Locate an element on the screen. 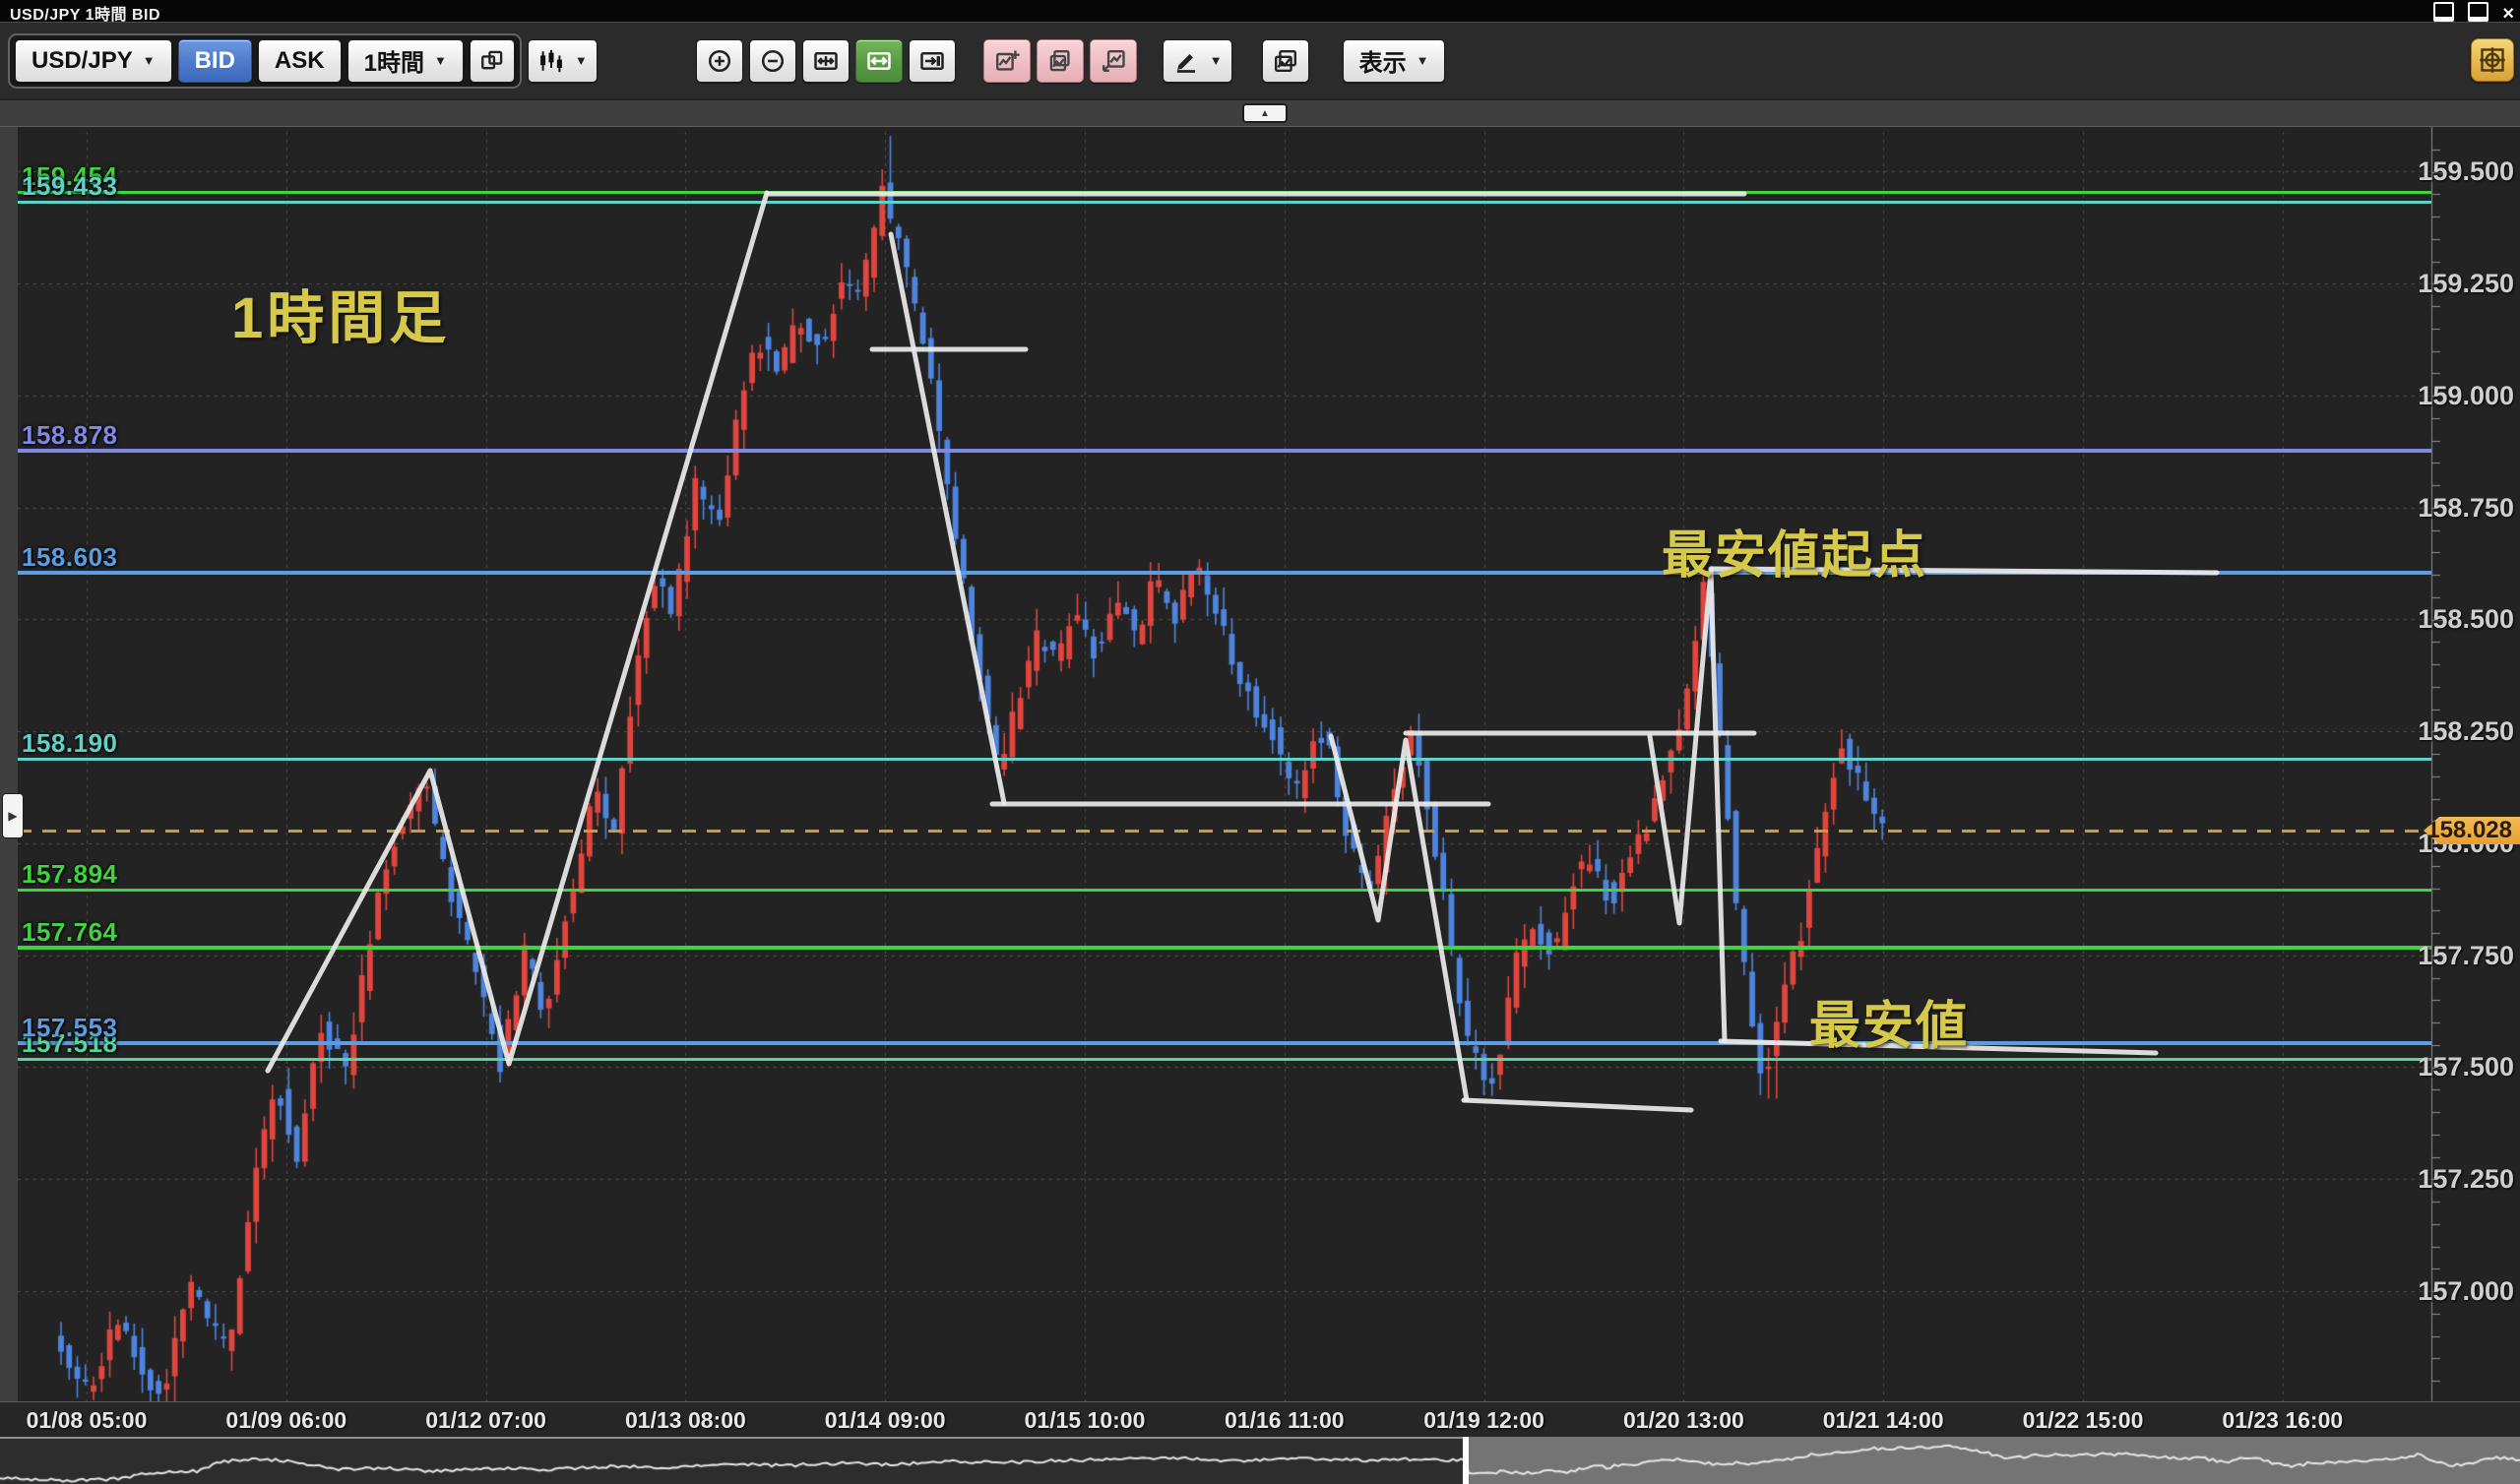 The width and height of the screenshot is (2520, 1484). zoom-in-icon is located at coordinates (719, 61).